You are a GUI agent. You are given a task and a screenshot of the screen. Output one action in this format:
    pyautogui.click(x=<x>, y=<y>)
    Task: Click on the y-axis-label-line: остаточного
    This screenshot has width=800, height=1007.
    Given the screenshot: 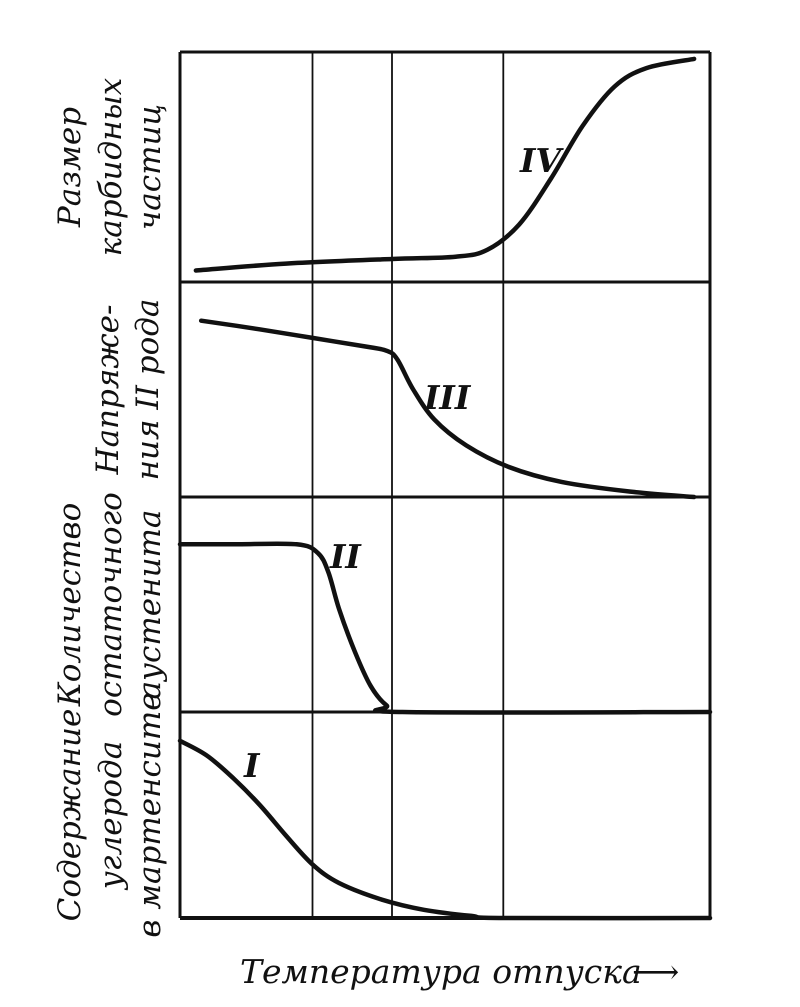 What is the action you would take?
    pyautogui.click(x=111, y=604)
    